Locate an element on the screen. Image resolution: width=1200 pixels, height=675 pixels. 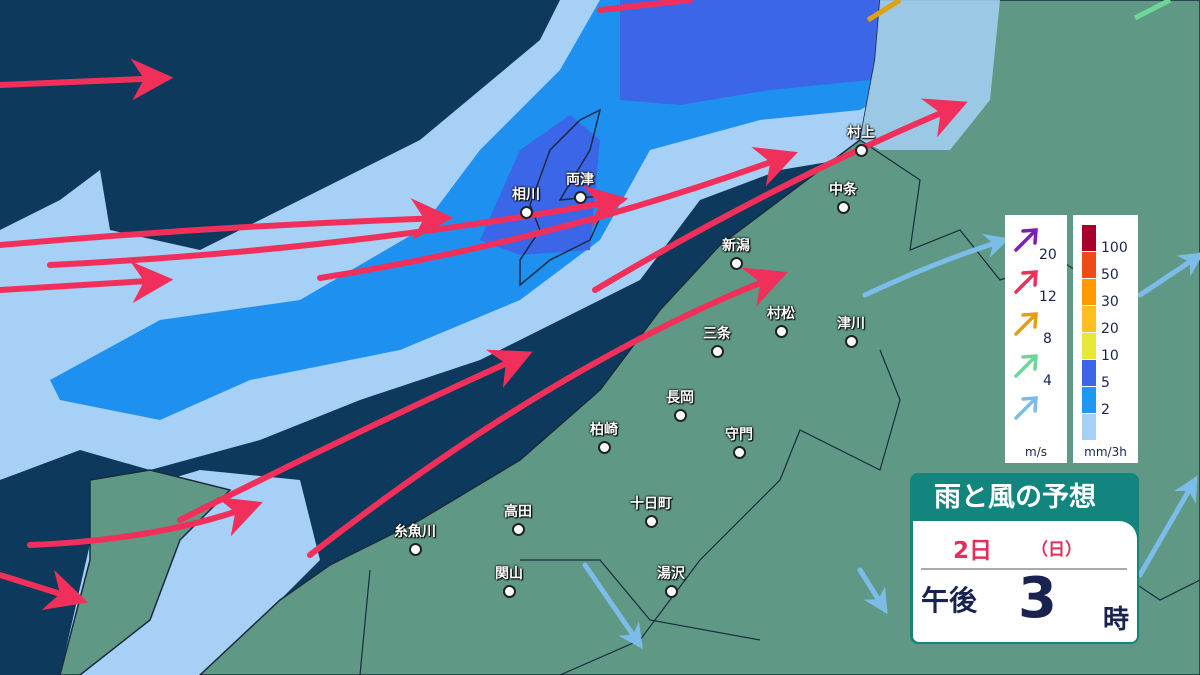
city-name: 湯沢 is located at coordinates (671, 574).